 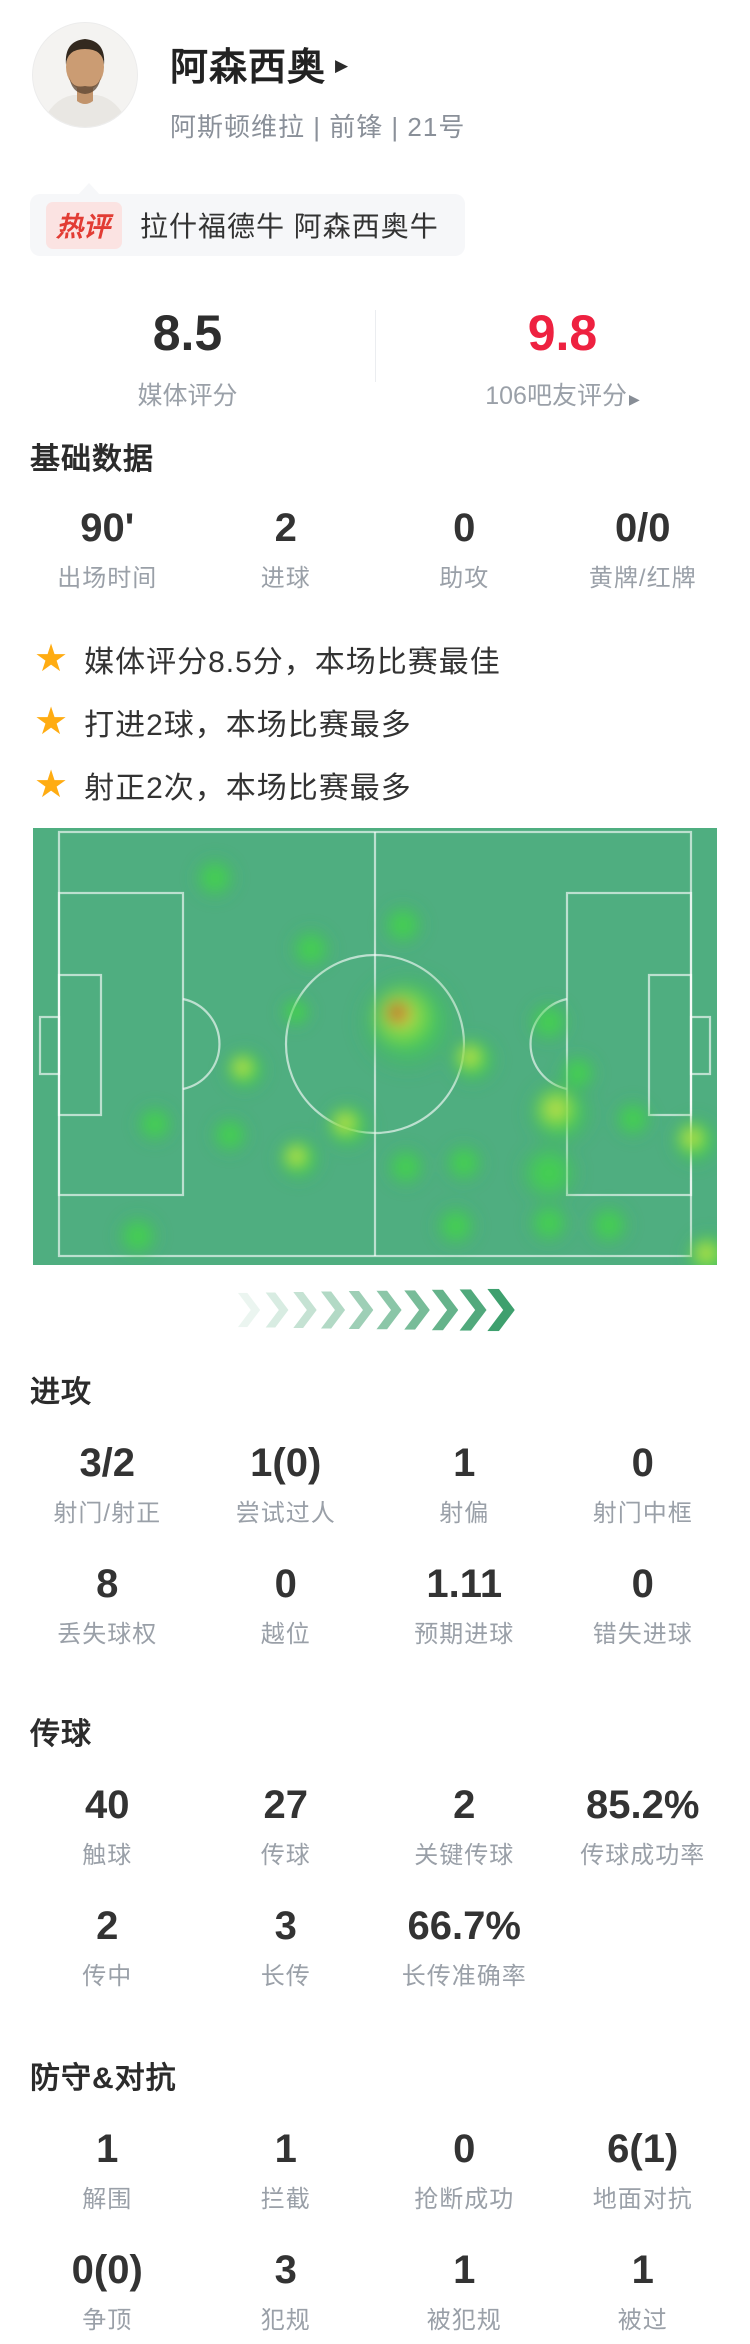 I want to click on stat-tackles-won: 0 抢断成功, so click(x=464, y=2170).